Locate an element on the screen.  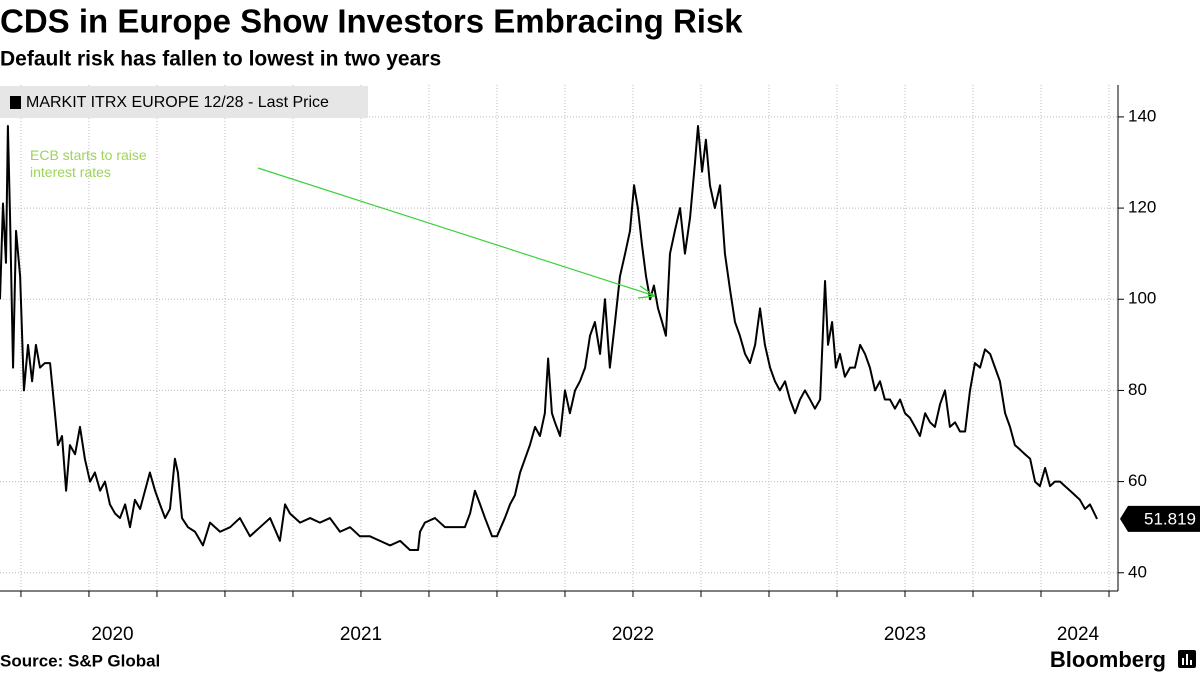
source: Source: S&P Global is located at coordinates (80, 660).